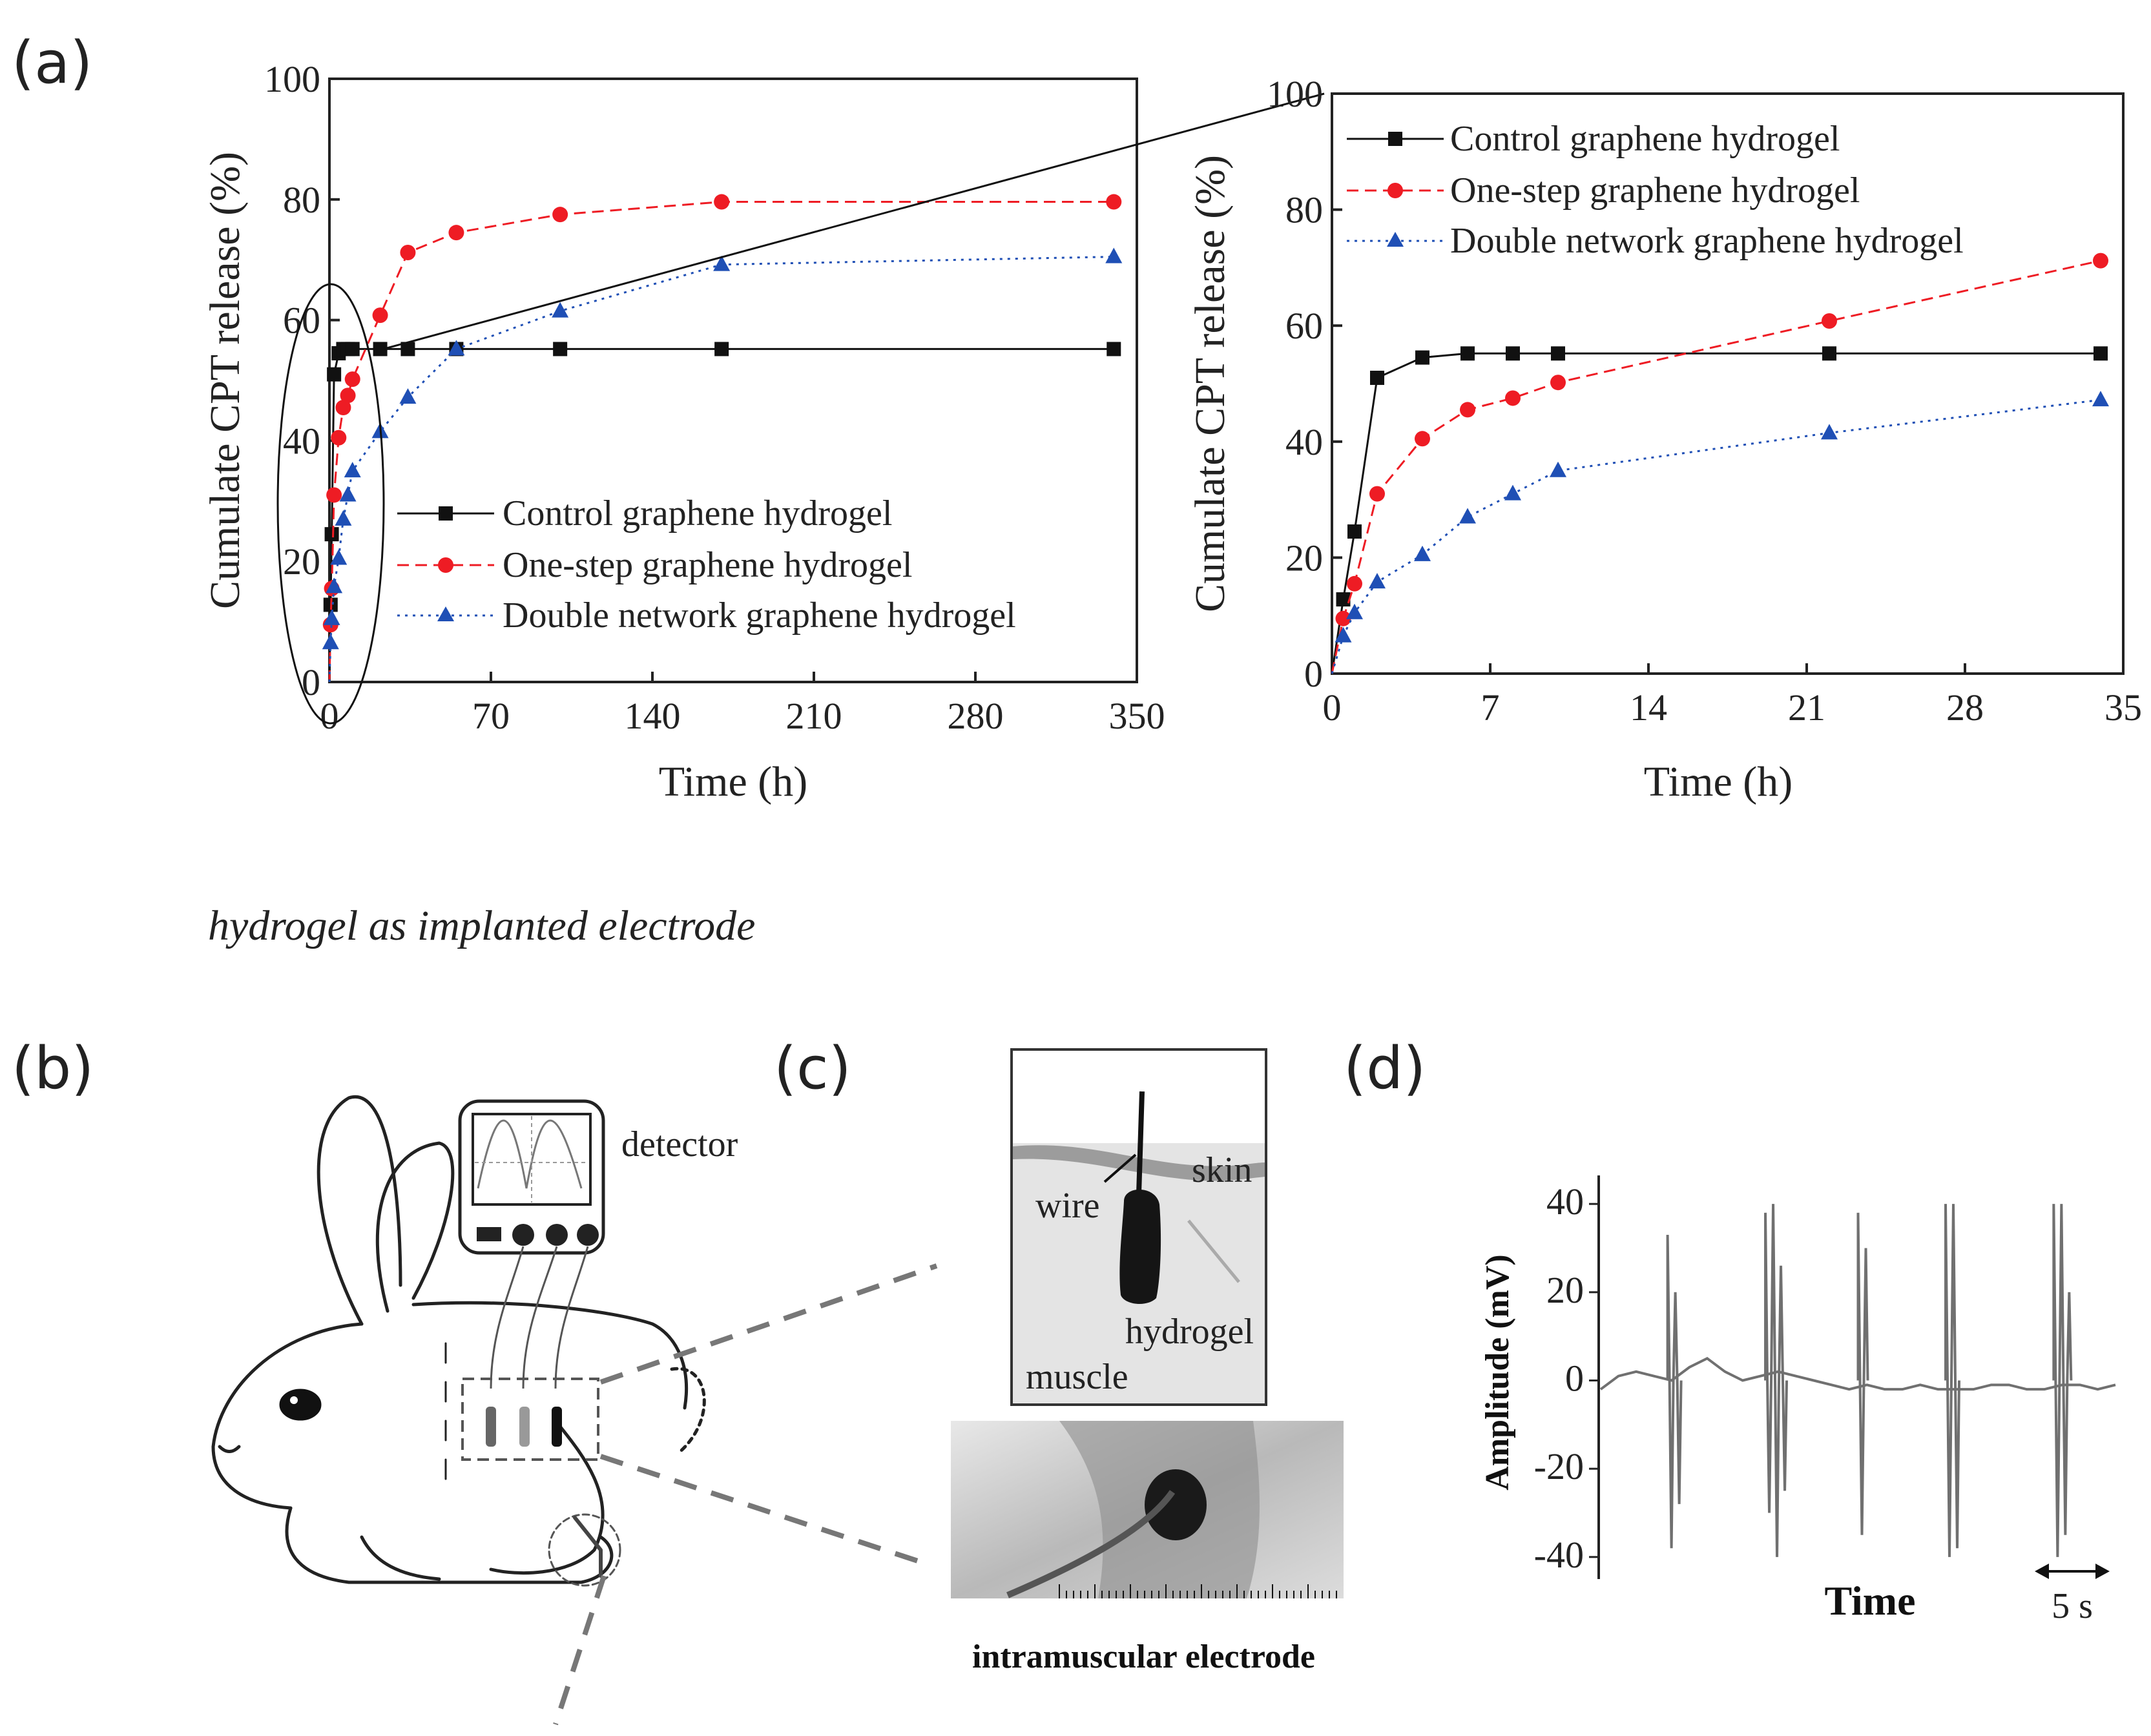 The image size is (2151, 1736). I want to click on inset-y-tick-3: 60, so click(1304, 326).